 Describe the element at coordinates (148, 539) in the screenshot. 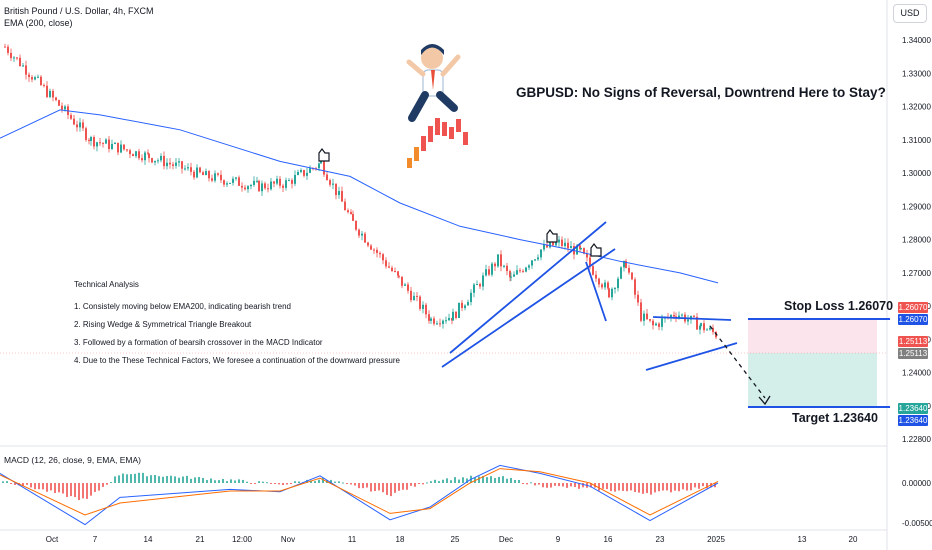

I see `time-tick-label: 14` at that location.